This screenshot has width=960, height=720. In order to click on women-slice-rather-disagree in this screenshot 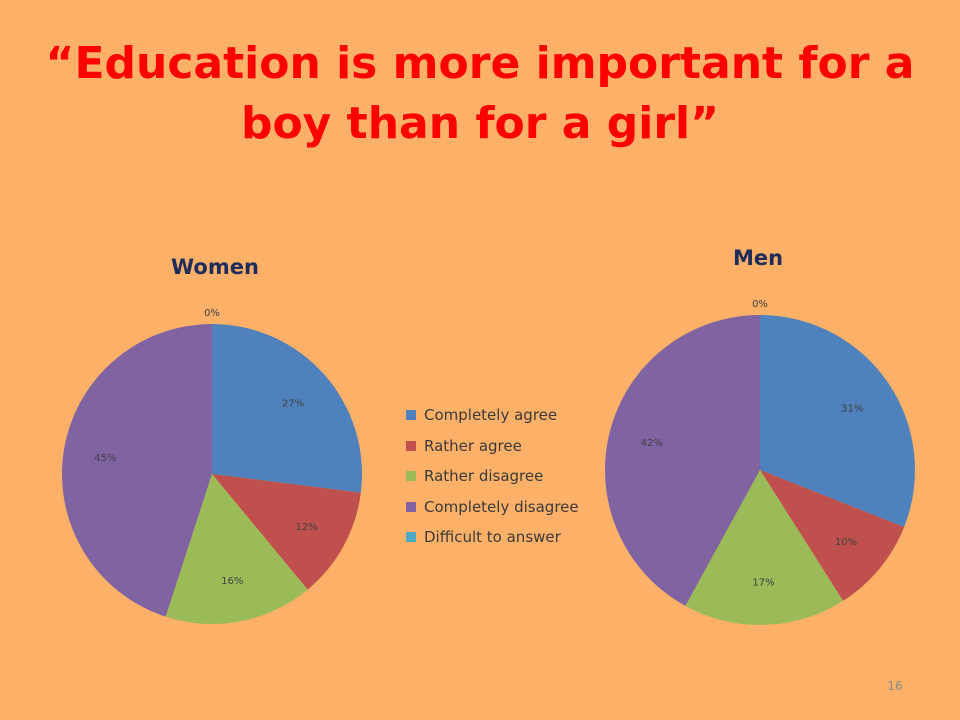, I will do `click(236, 549)`.